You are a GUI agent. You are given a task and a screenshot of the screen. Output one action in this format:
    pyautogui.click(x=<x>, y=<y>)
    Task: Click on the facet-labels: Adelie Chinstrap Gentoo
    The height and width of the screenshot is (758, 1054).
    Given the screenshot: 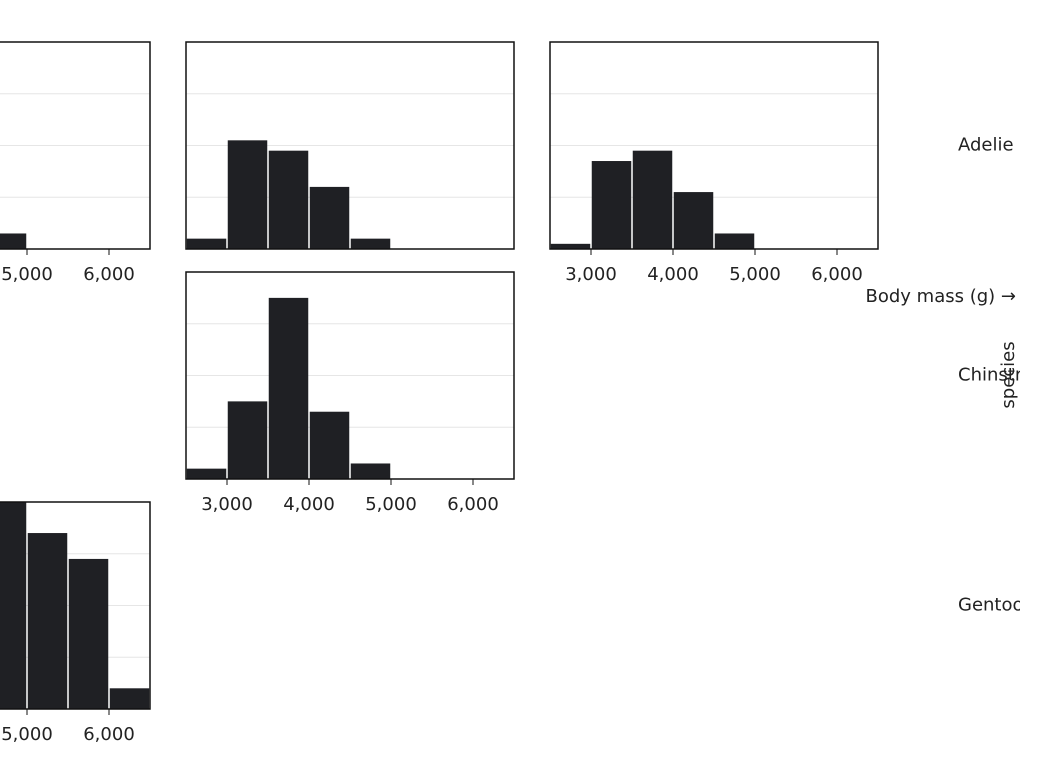 What is the action you would take?
    pyautogui.click(x=1001, y=375)
    